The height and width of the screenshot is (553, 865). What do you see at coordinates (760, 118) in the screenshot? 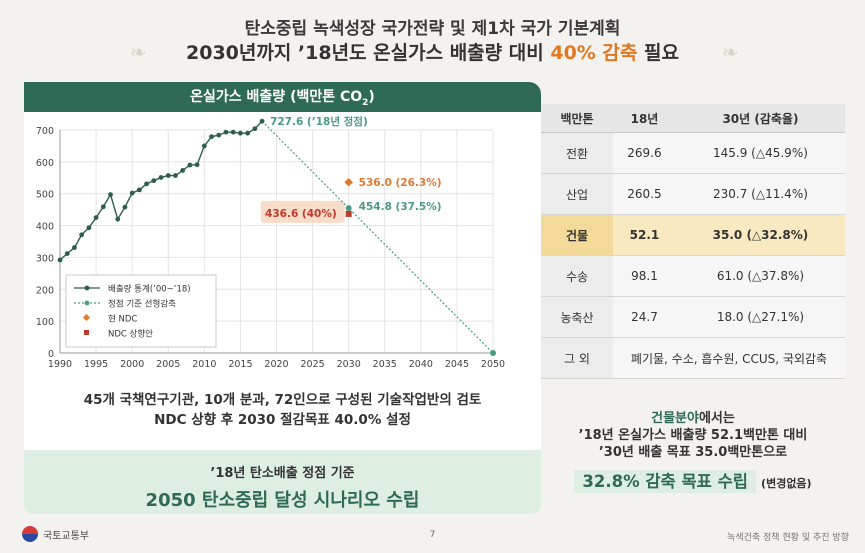
I see `table-header-2030: 30년 (감축율)` at bounding box center [760, 118].